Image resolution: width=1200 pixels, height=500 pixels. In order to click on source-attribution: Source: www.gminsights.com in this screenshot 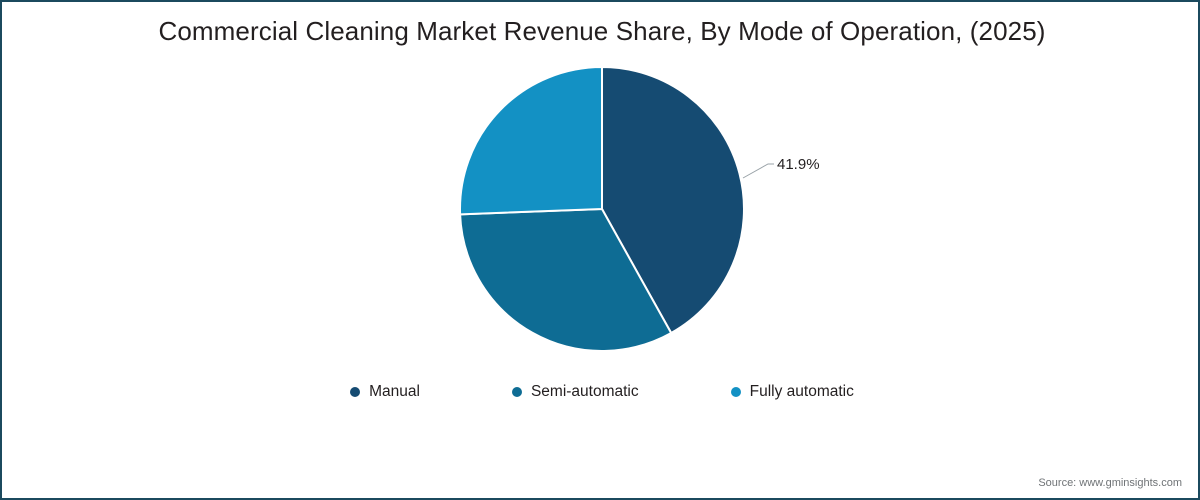, I will do `click(1110, 483)`.